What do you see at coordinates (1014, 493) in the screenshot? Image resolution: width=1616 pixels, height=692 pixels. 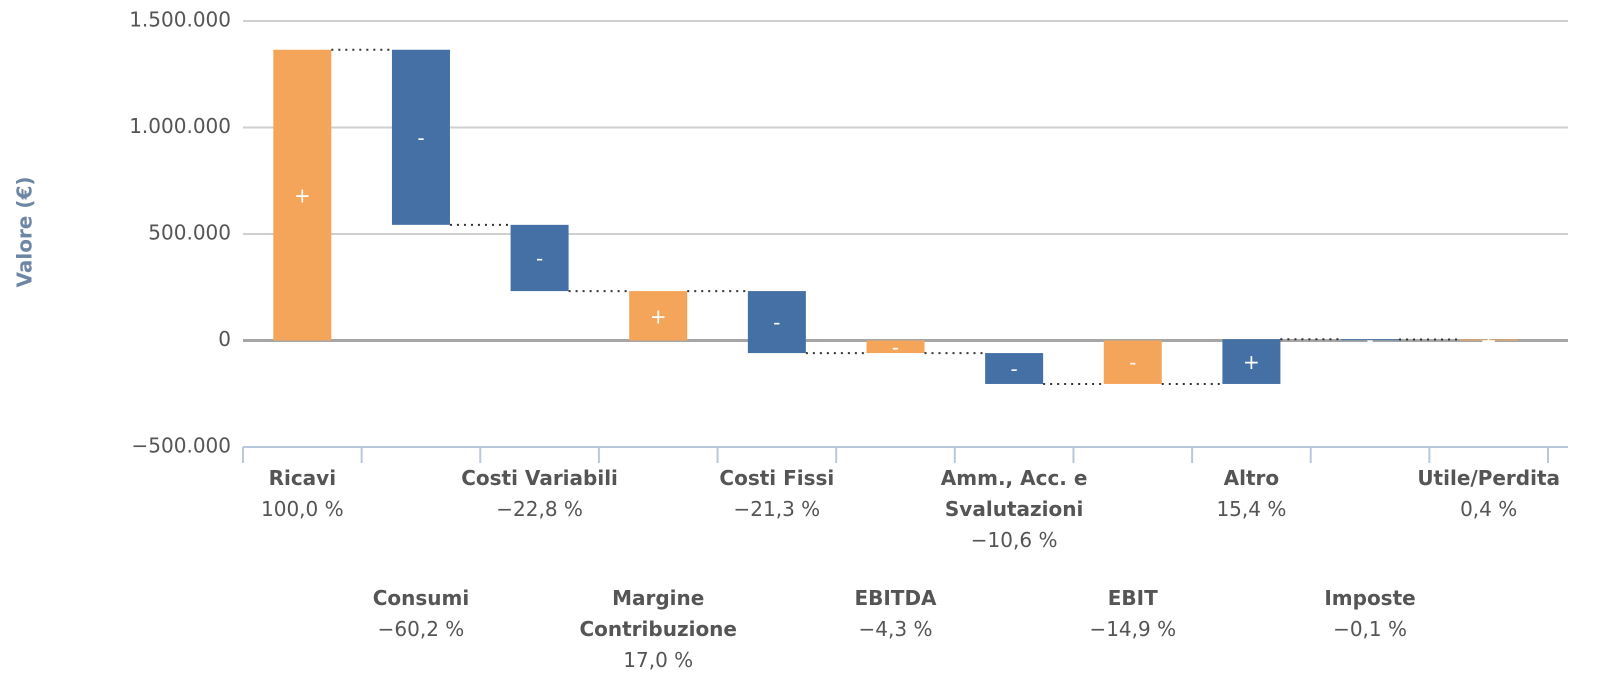 I see `category-label: Amm., Acc. e Svalutazioni` at bounding box center [1014, 493].